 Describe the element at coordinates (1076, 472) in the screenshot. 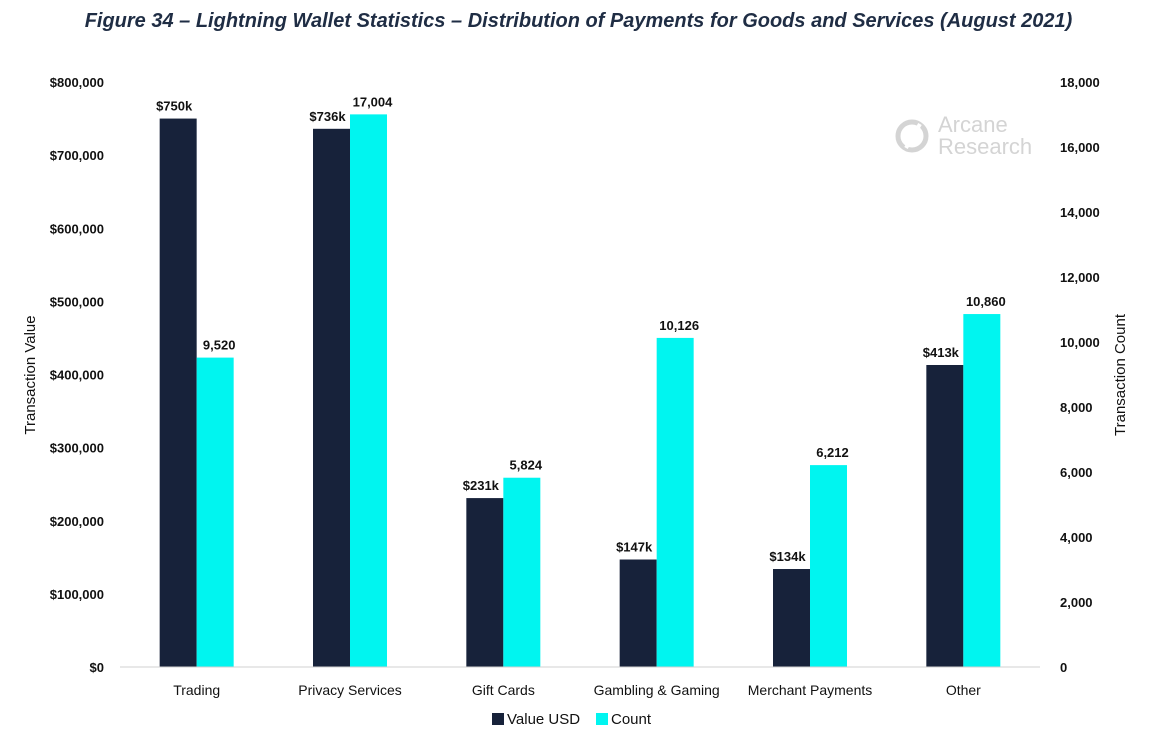

I see `y2-tick-label: 6,000` at that location.